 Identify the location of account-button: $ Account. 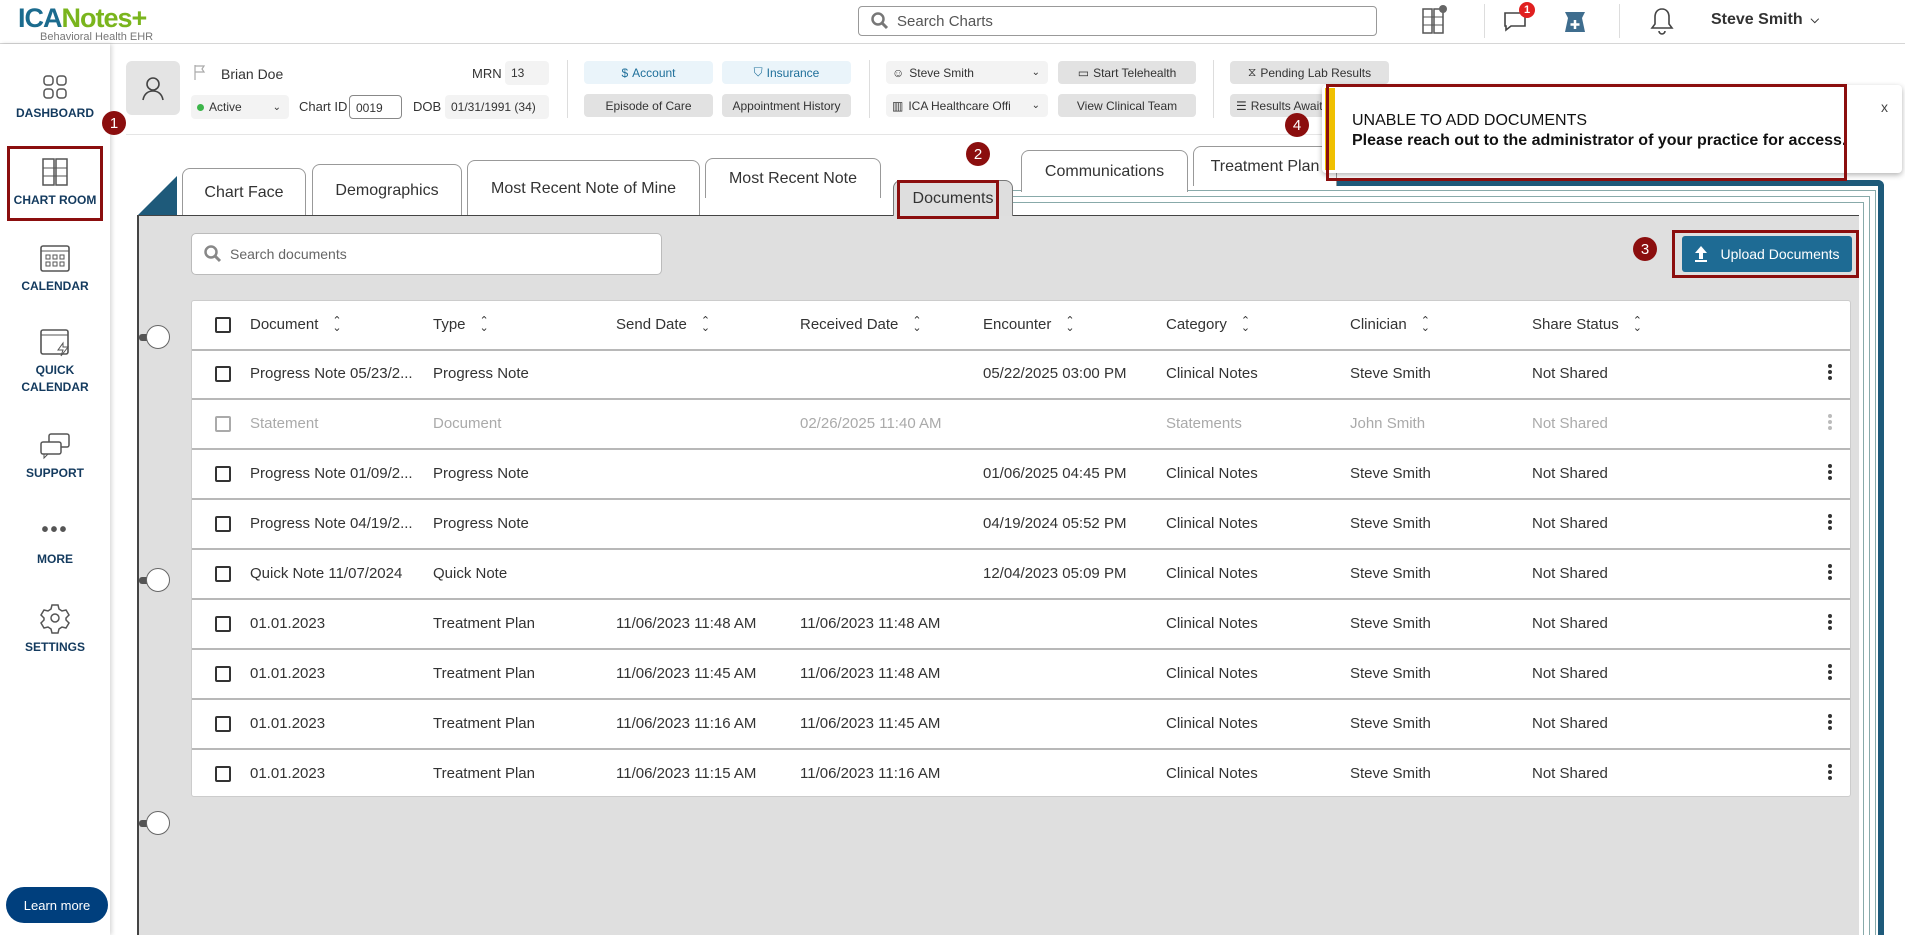
(648, 72).